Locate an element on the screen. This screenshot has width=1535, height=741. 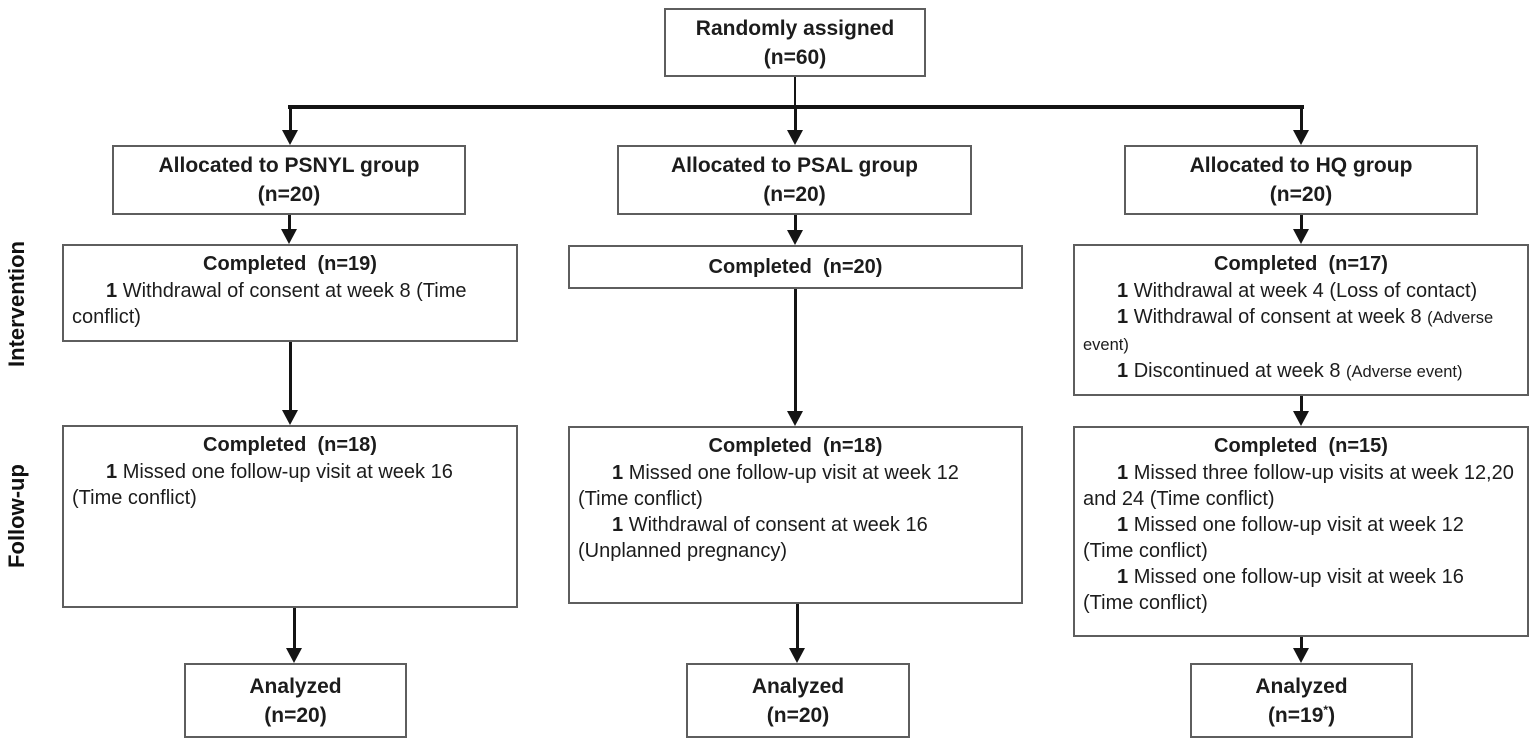
completed-header: Completed (n=15) is located at coordinates (1301, 446).